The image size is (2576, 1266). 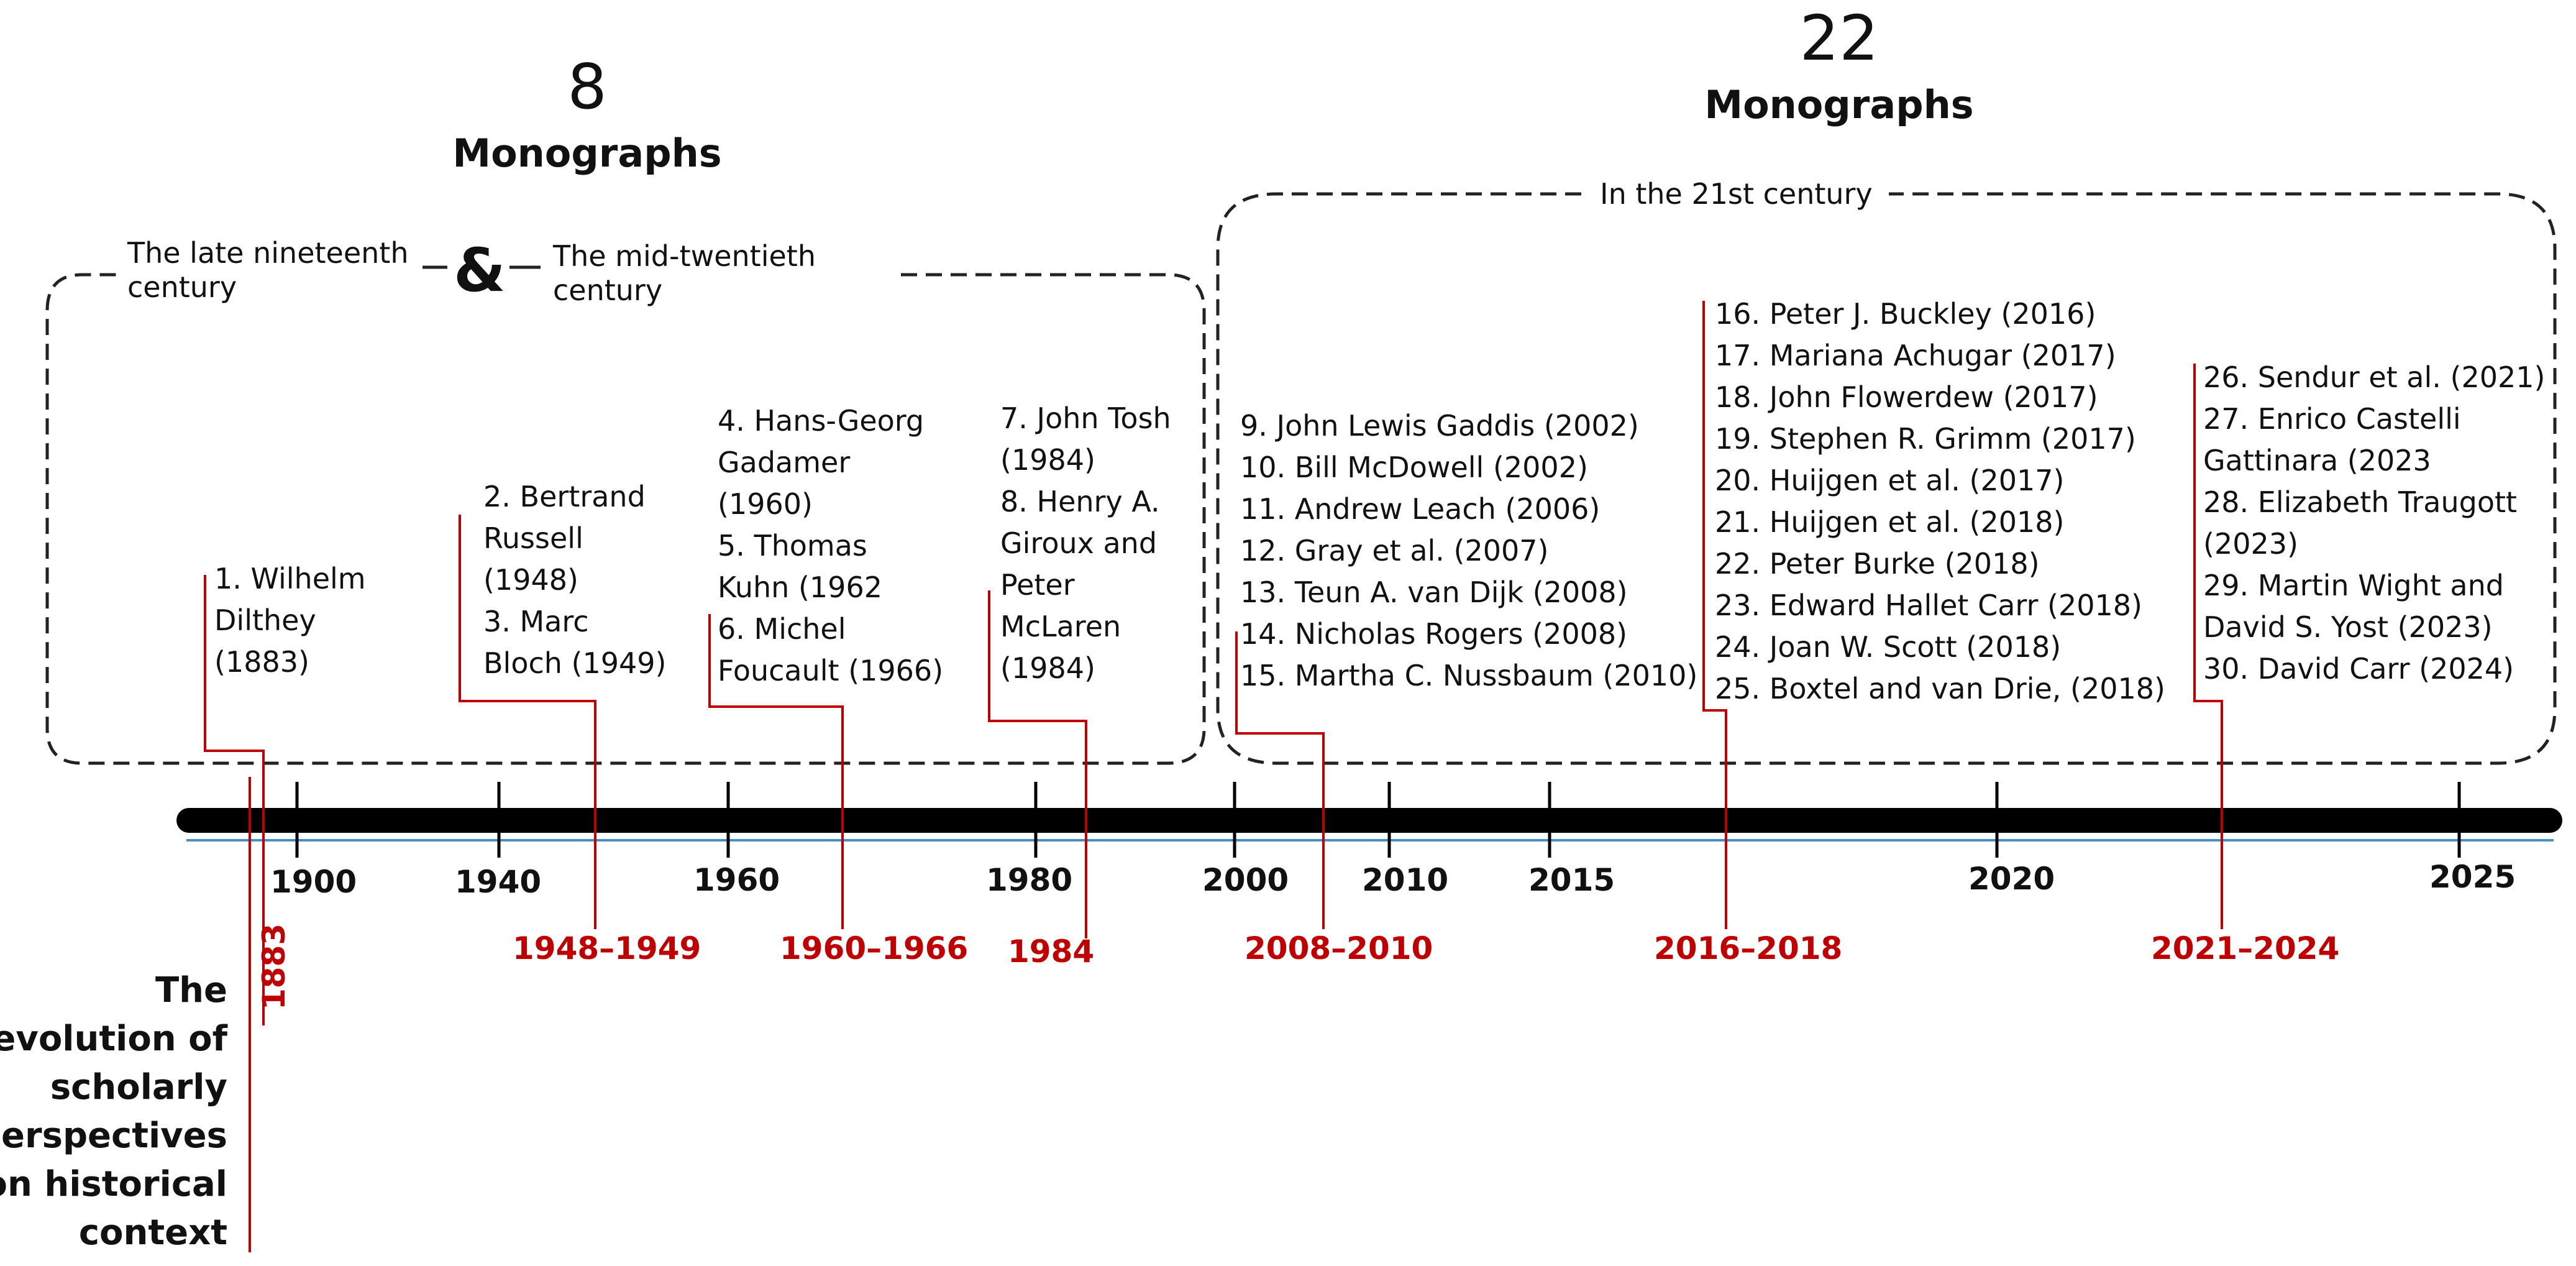 I want to click on monograph-entry: 27. Enrico Castelli, so click(x=2332, y=419).